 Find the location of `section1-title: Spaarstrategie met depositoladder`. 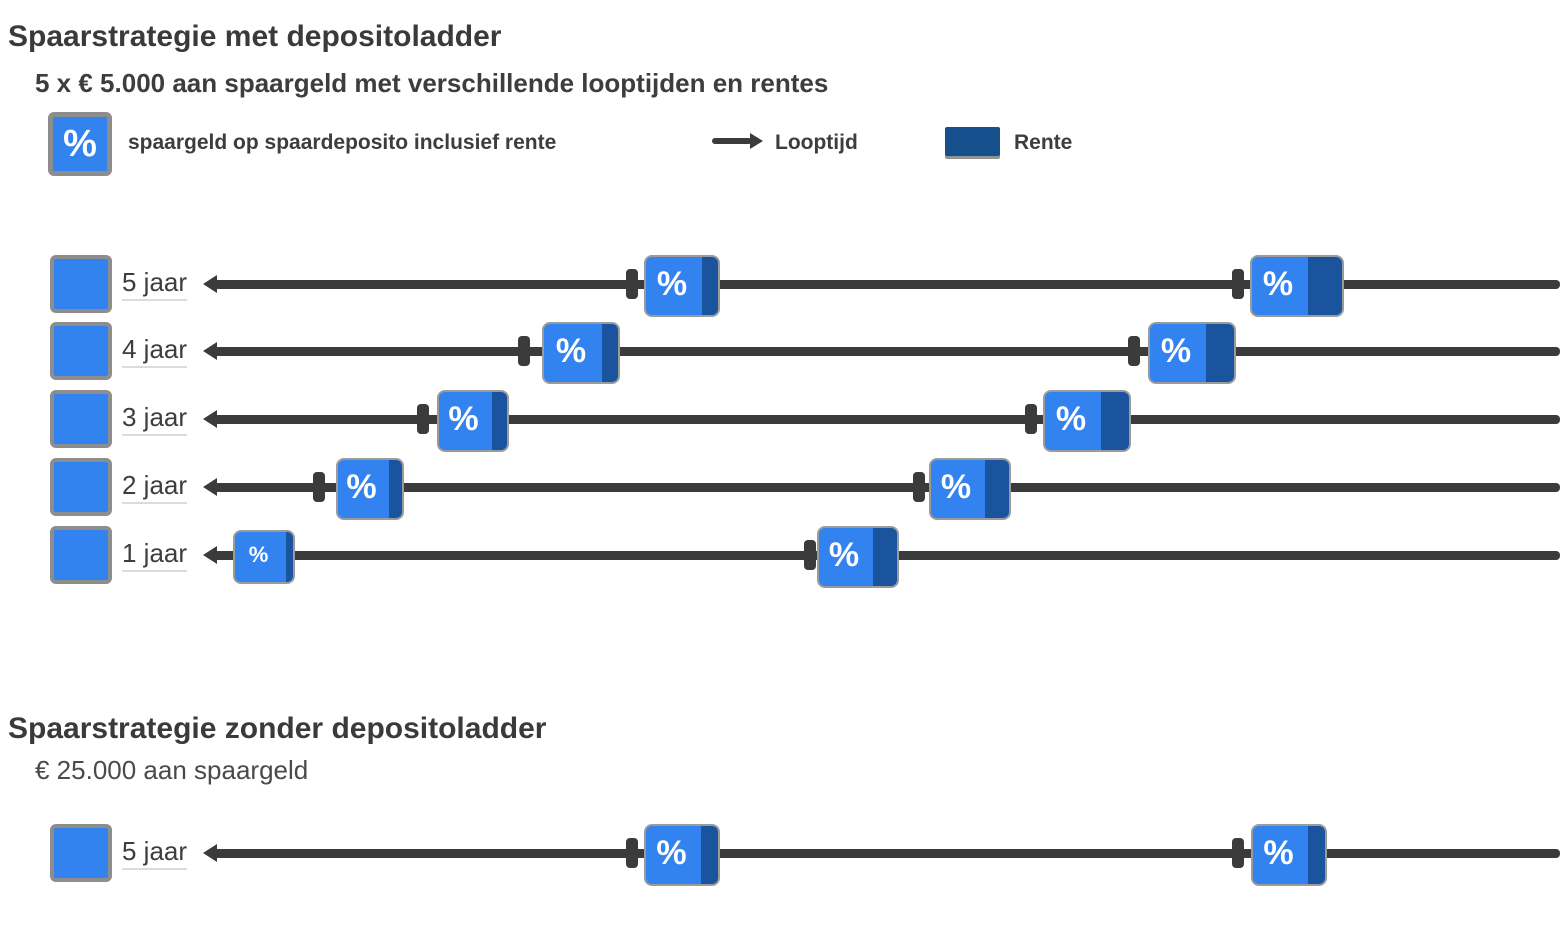

section1-title: Spaarstrategie met depositoladder is located at coordinates (255, 36).